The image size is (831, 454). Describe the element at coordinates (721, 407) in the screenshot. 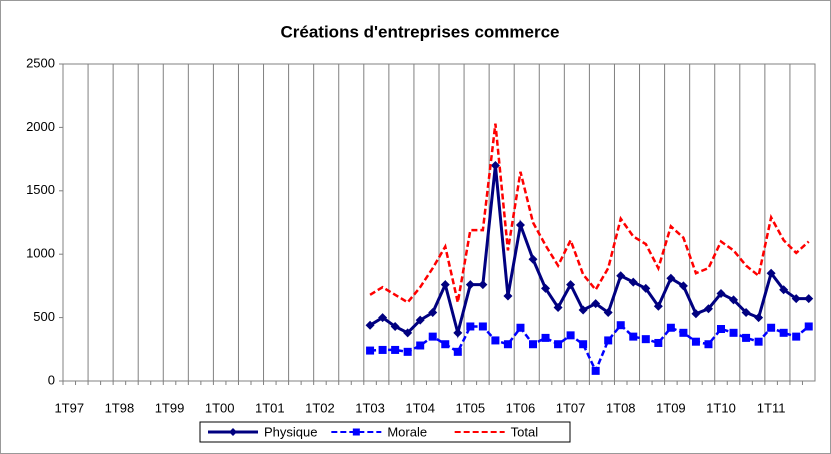

I see `x-tick-label: 1T10` at that location.